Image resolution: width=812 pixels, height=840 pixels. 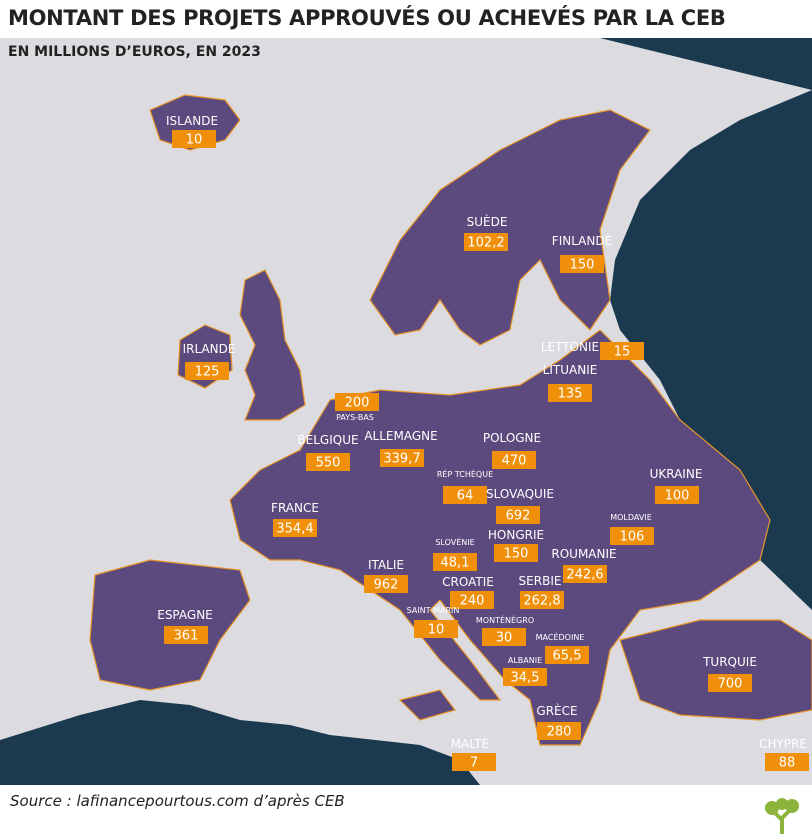 I want to click on subtitle: EN MILLIONS D’EUROS, EN 2023, so click(x=134, y=52).